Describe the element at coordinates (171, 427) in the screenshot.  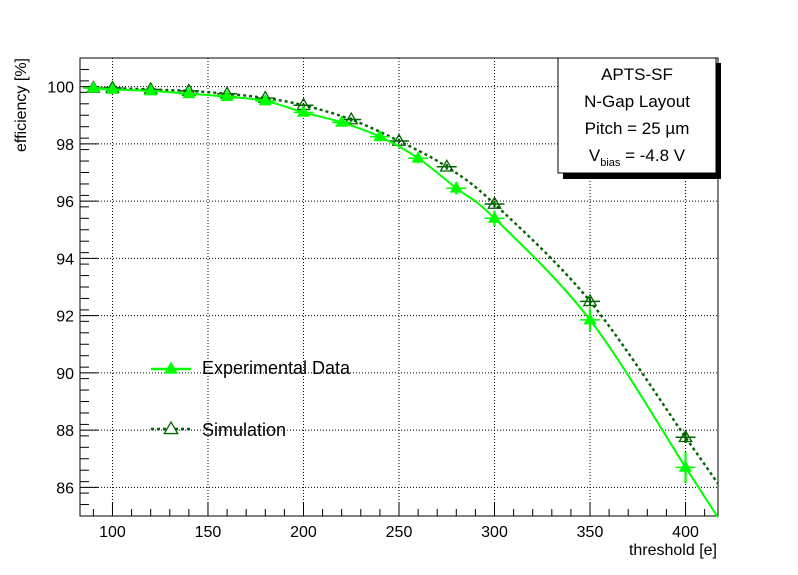
I see `legend-marker-simulation` at that location.